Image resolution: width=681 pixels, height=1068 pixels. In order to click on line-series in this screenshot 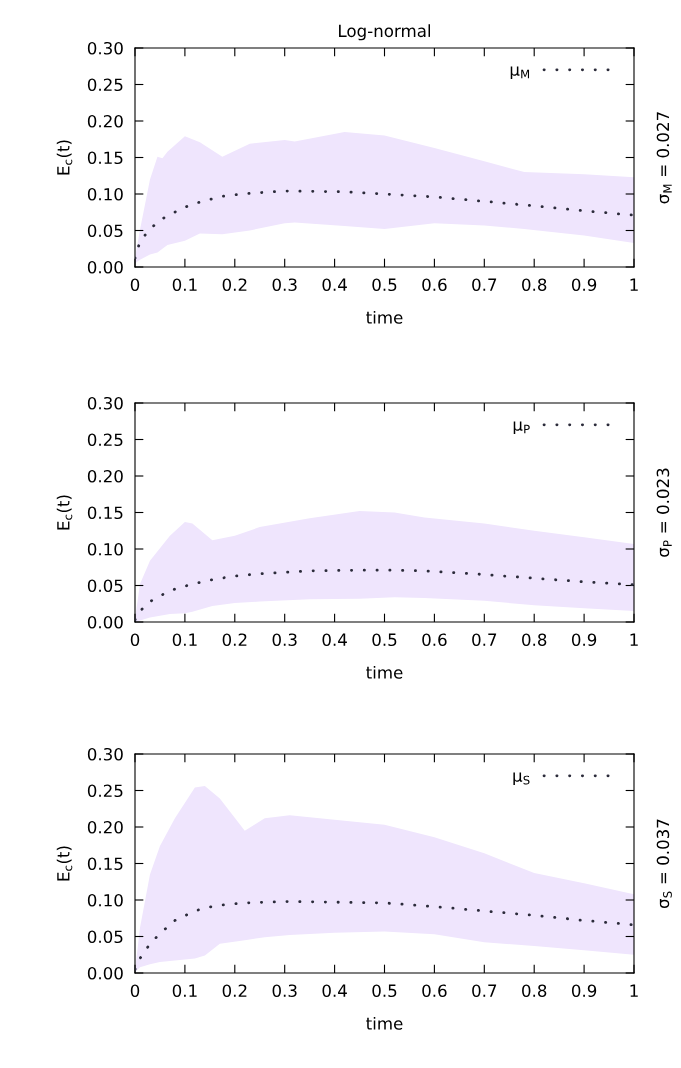, I will do `click(384, 224)`.